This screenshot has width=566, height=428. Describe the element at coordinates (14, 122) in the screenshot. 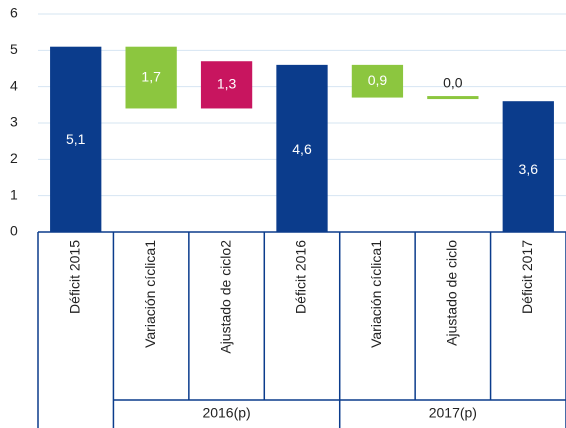

I see `y-tick-label: 3` at that location.